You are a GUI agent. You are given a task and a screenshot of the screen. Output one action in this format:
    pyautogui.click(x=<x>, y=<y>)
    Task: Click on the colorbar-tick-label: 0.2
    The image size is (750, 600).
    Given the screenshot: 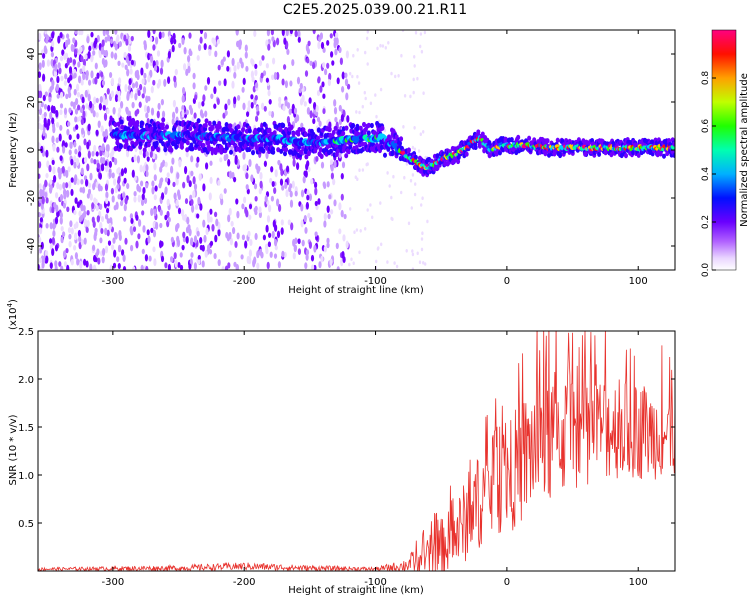 What is the action you would take?
    pyautogui.click(x=706, y=222)
    